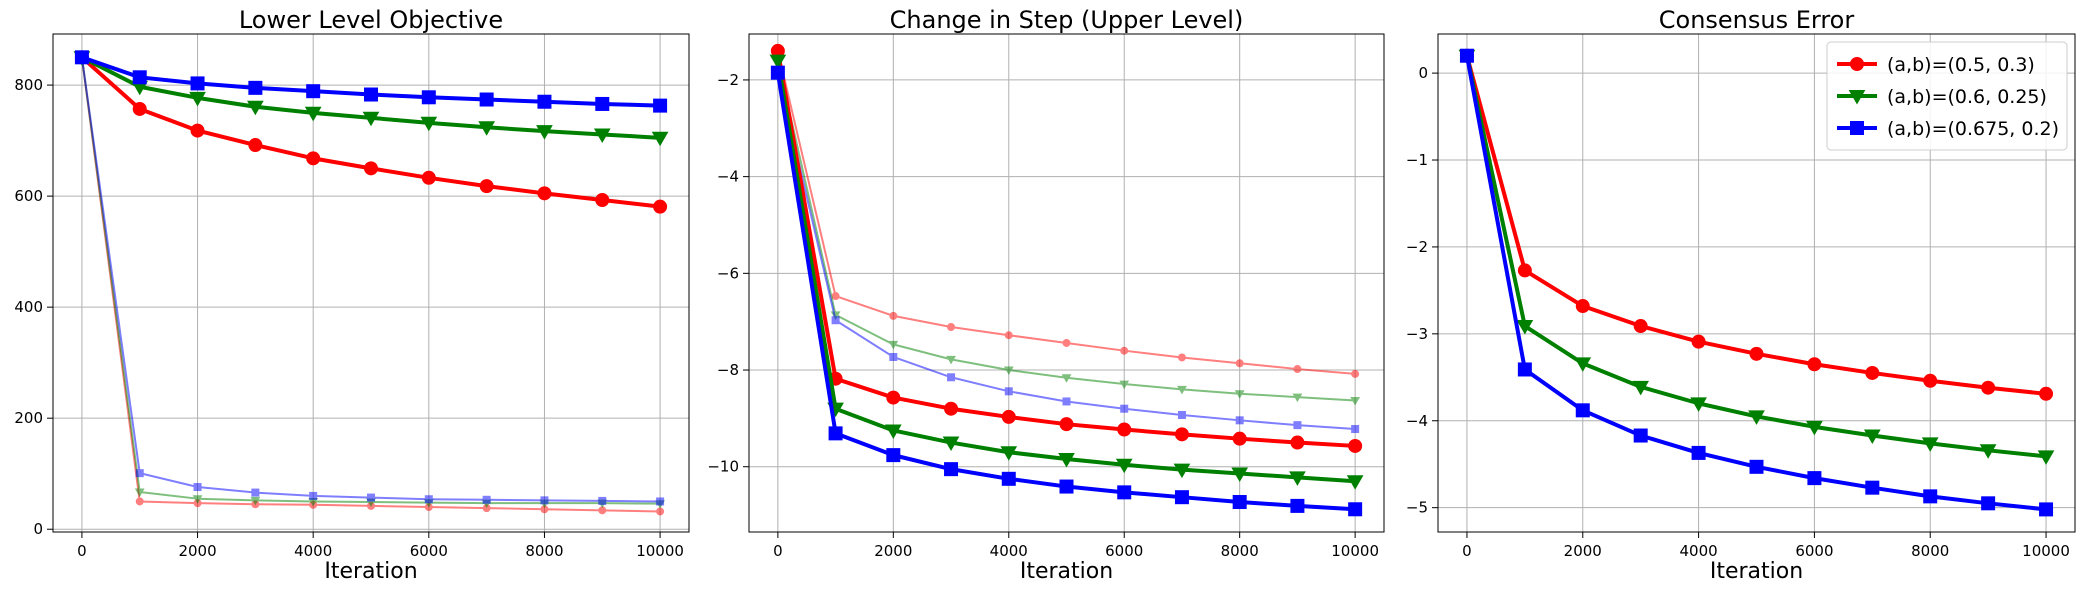 This screenshot has width=2089, height=590. What do you see at coordinates (1124, 551) in the screenshot?
I see `x-tick-label: 6000` at bounding box center [1124, 551].